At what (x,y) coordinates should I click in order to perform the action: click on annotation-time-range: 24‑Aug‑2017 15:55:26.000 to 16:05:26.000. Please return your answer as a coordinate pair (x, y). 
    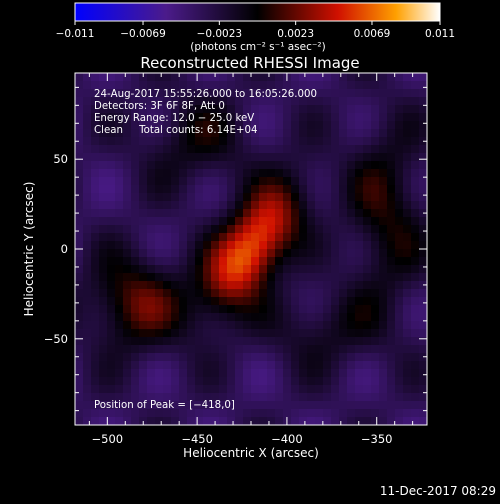
    Looking at the image, I should click on (205, 94).